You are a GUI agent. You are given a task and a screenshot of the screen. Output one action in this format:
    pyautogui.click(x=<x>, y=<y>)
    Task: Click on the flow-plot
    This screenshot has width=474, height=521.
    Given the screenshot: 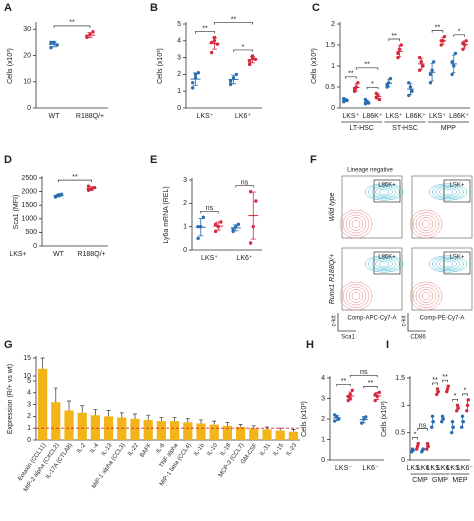 What is the action you would take?
    pyautogui.click(x=442, y=279)
    